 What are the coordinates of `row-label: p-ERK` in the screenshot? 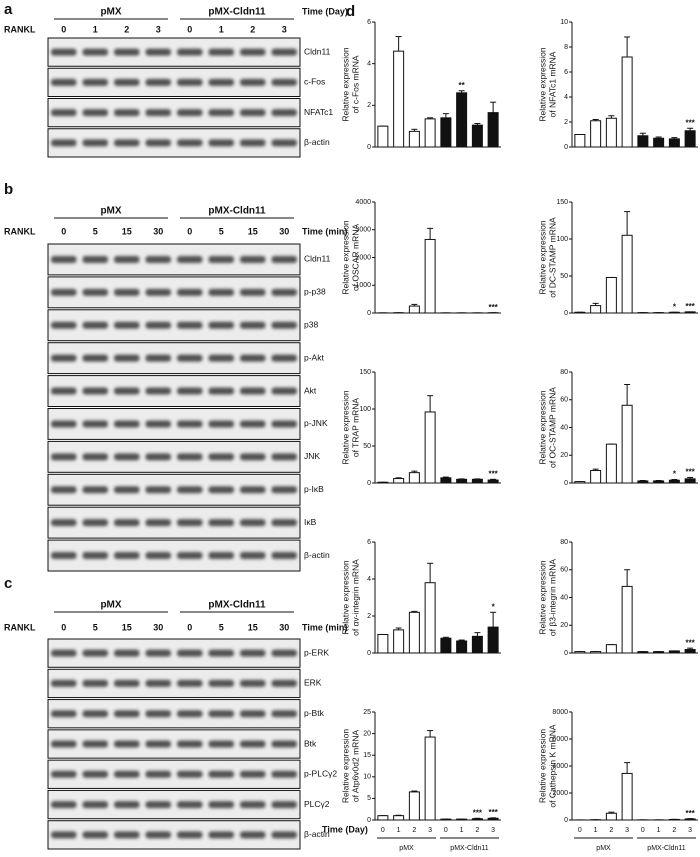 It's located at (316, 652).